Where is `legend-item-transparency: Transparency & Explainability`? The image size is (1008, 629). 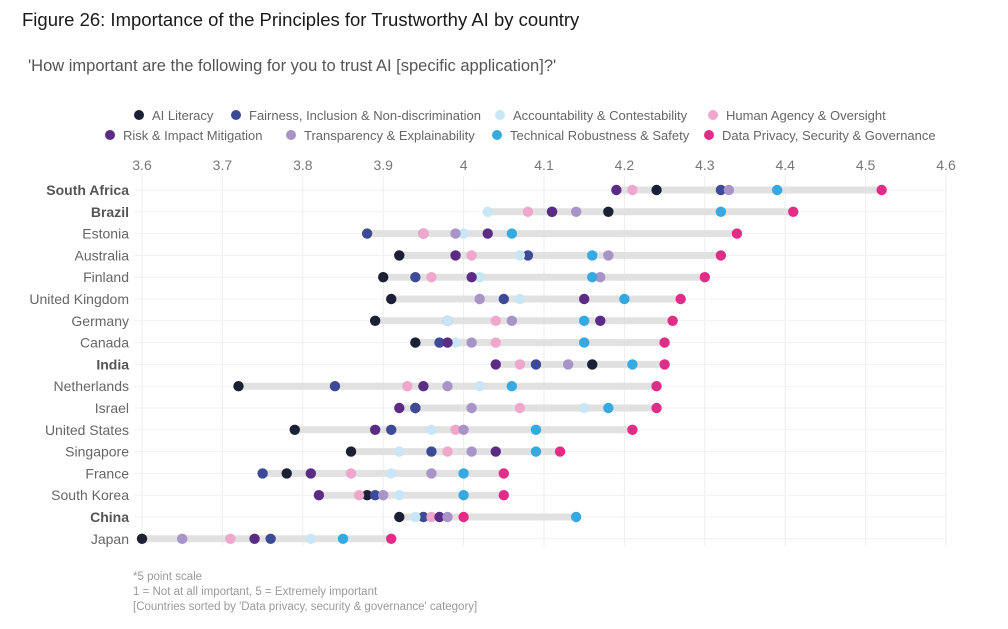 legend-item-transparency: Transparency & Explainability is located at coordinates (380, 135).